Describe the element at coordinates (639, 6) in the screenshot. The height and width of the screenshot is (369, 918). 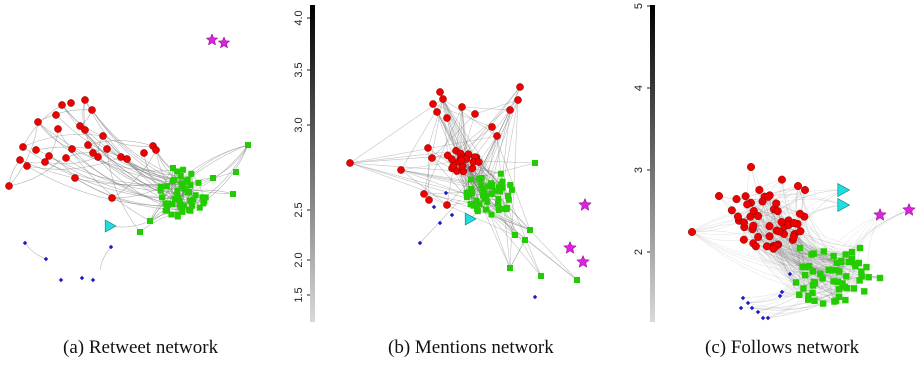
I see `follows-colorbar-tick-label: 5` at that location.